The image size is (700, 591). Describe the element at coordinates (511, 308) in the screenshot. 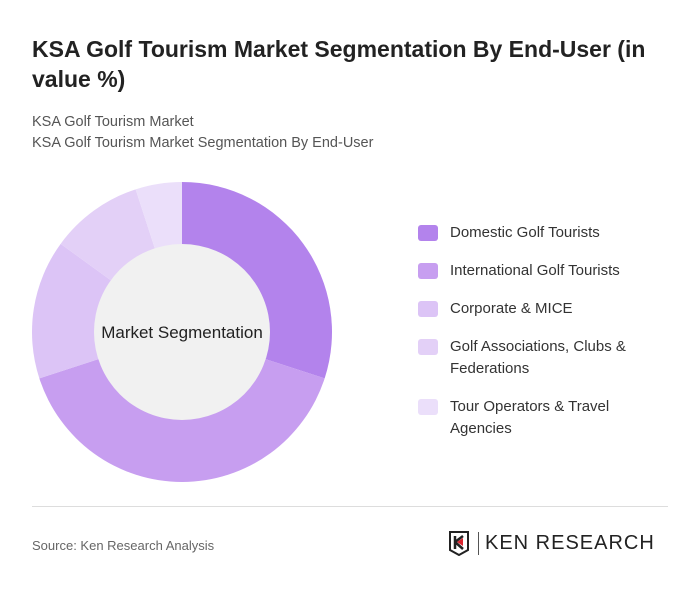

I see `legend-label: Corporate & MICE` at that location.